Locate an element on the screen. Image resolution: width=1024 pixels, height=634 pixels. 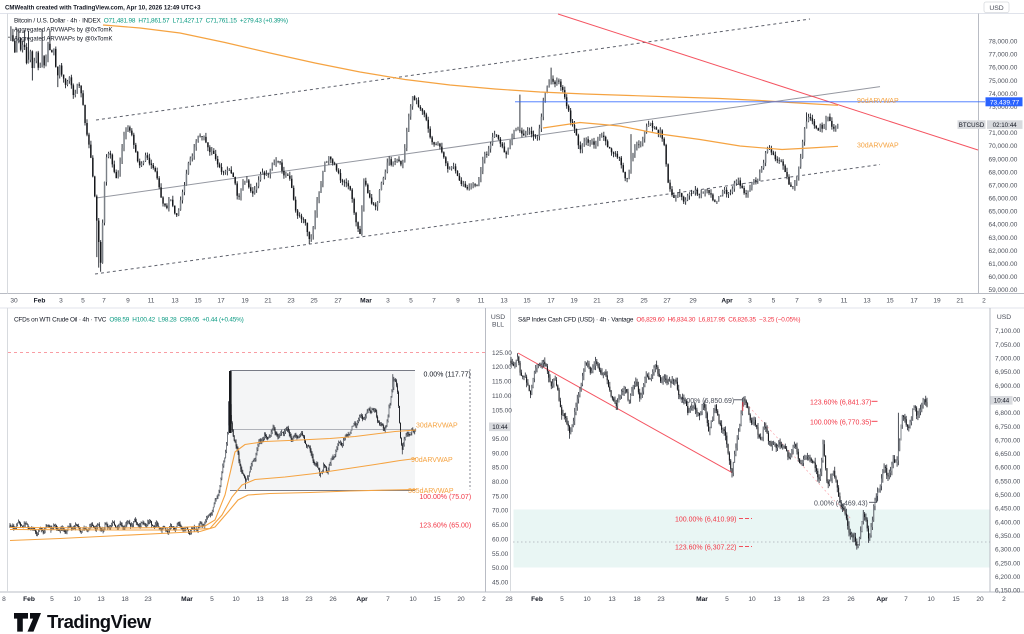
svg-text: 28 is located at coordinates (509, 599).